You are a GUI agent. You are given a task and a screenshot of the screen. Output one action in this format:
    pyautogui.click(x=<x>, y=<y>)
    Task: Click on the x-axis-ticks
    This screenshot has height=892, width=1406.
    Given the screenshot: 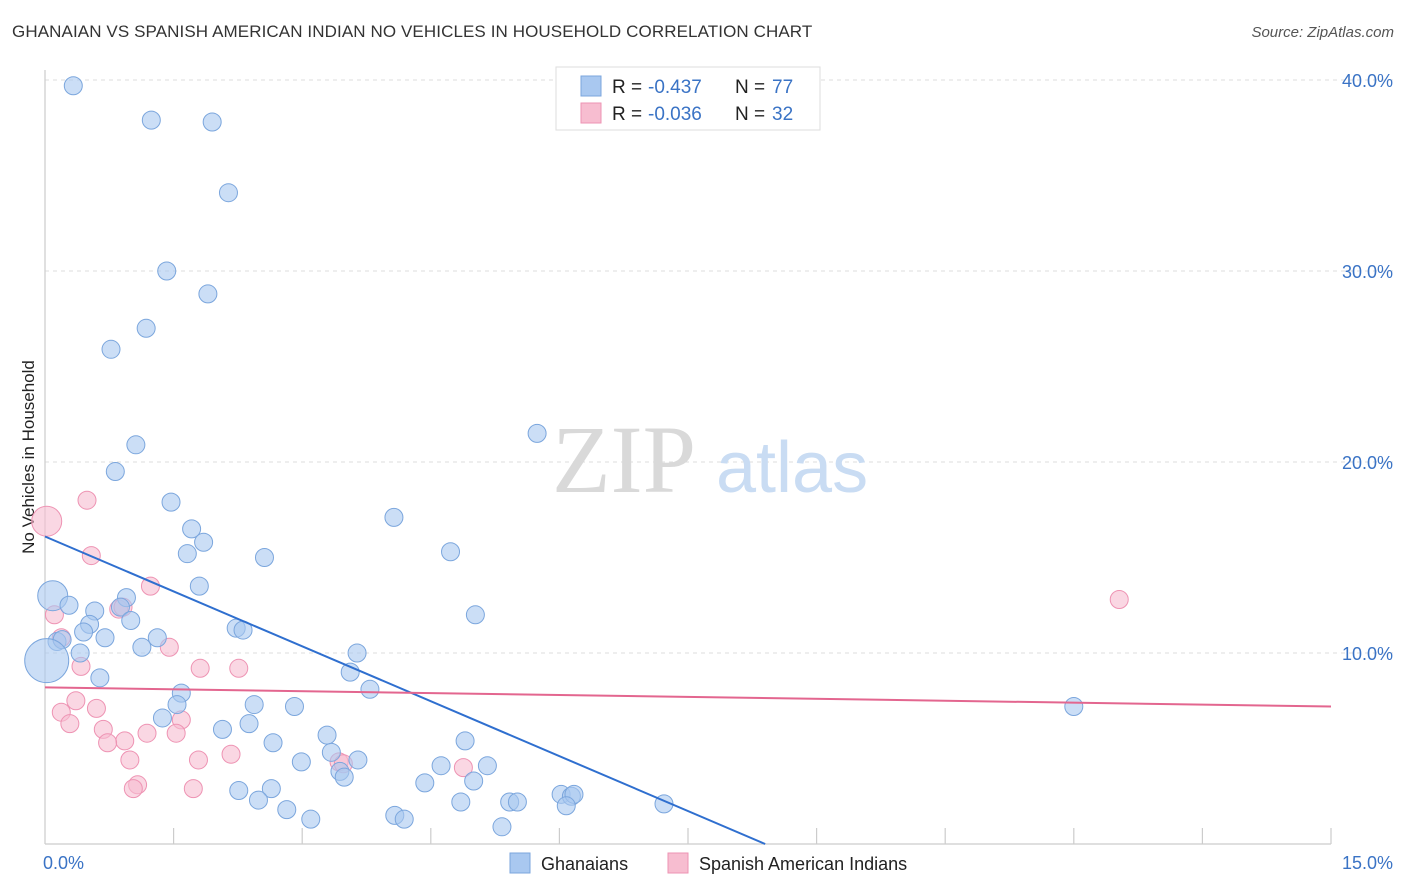 What is the action you would take?
    pyautogui.click(x=752, y=836)
    